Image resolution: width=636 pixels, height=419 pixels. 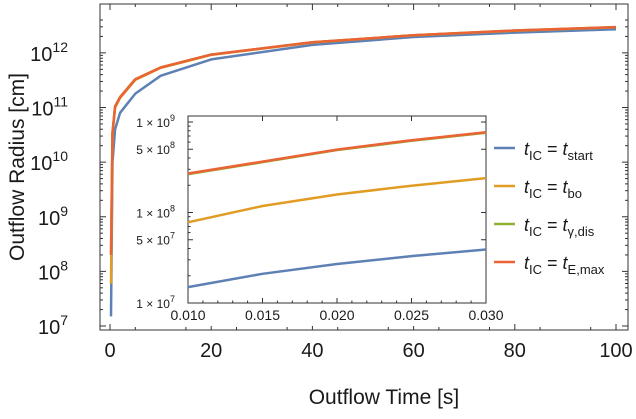 I want to click on y-tick-label: 10⁸, so click(x=53, y=270).